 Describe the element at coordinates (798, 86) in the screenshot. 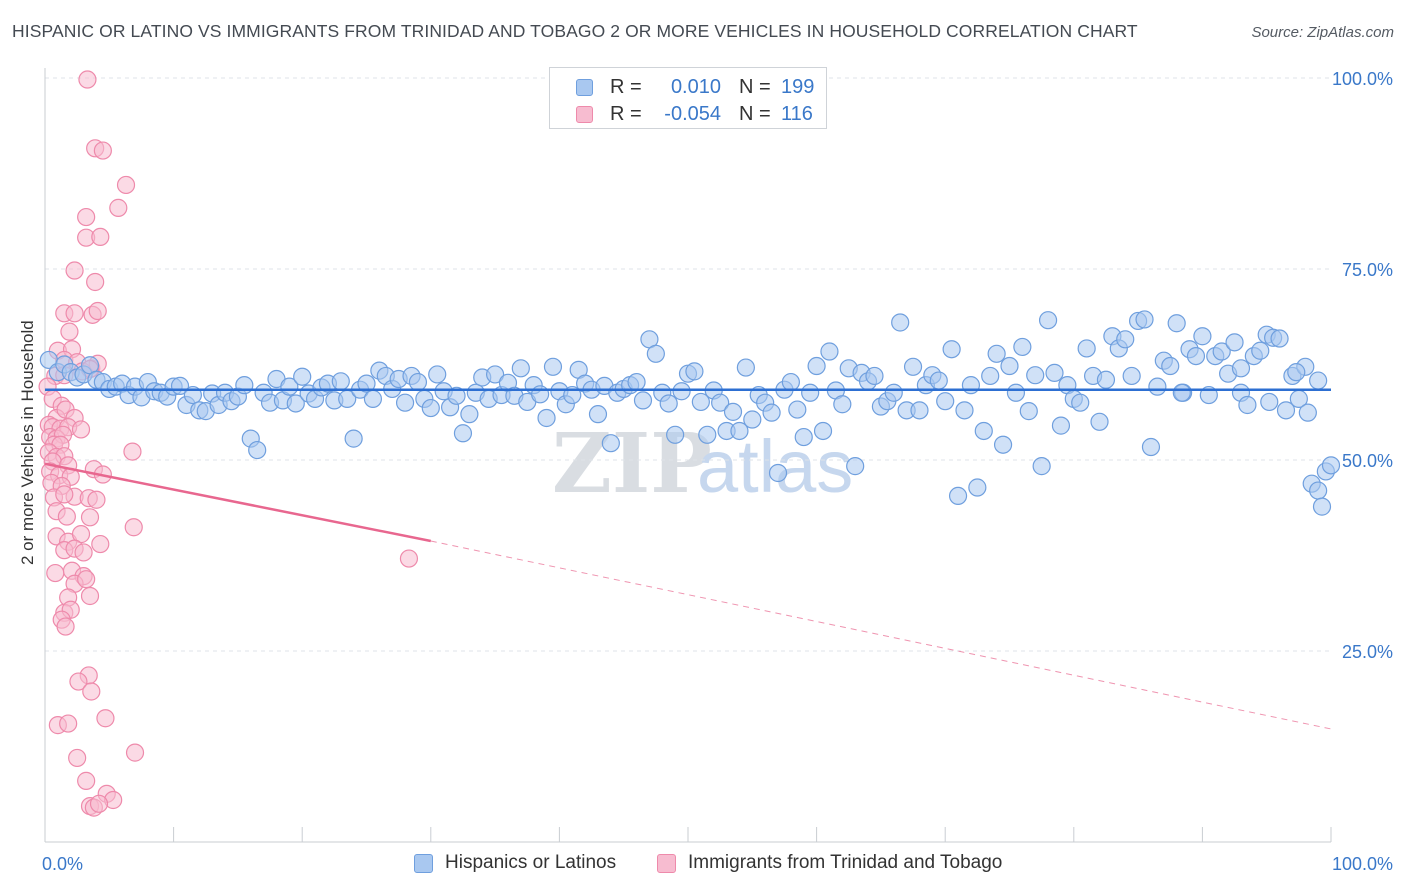

I see `n-value: 199` at that location.